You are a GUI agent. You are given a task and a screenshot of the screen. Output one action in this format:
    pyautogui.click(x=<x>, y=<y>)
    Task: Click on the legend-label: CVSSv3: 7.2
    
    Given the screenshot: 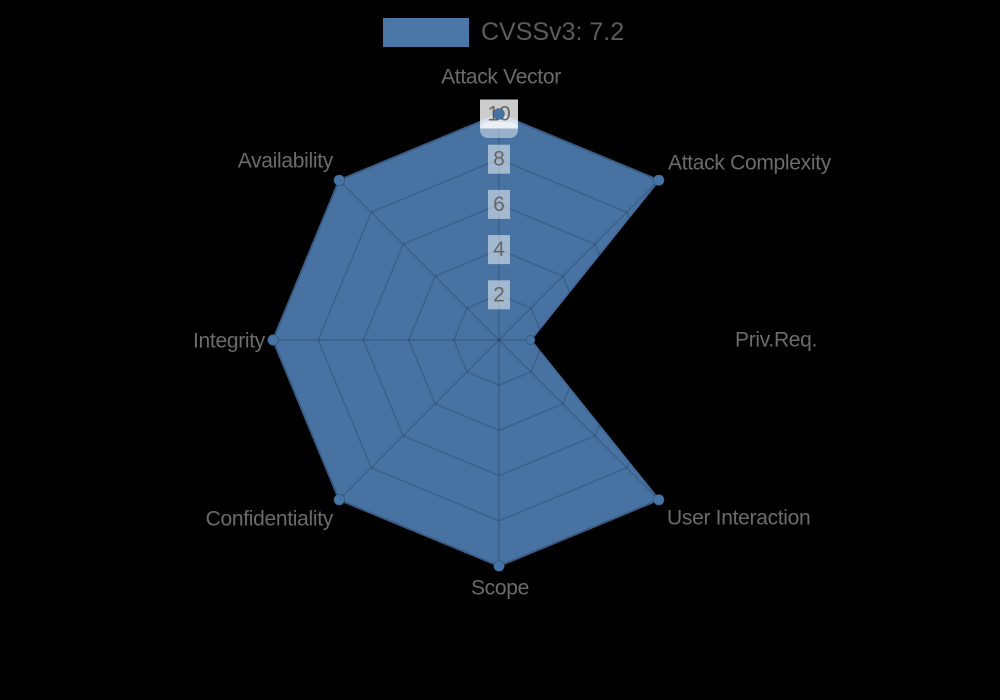 What is the action you would take?
    pyautogui.click(x=553, y=32)
    